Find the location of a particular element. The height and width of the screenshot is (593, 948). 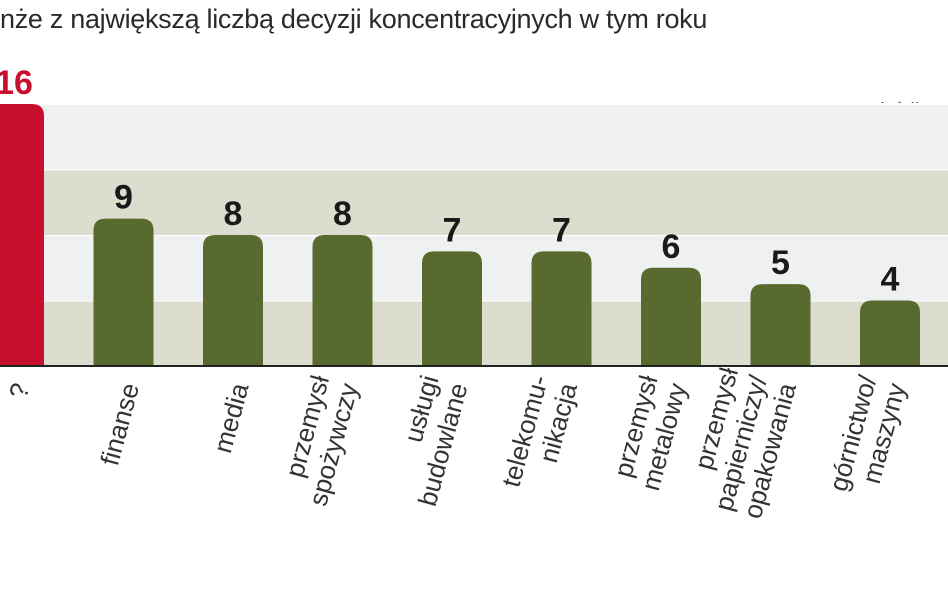

data-label: 16 is located at coordinates (16, 83).